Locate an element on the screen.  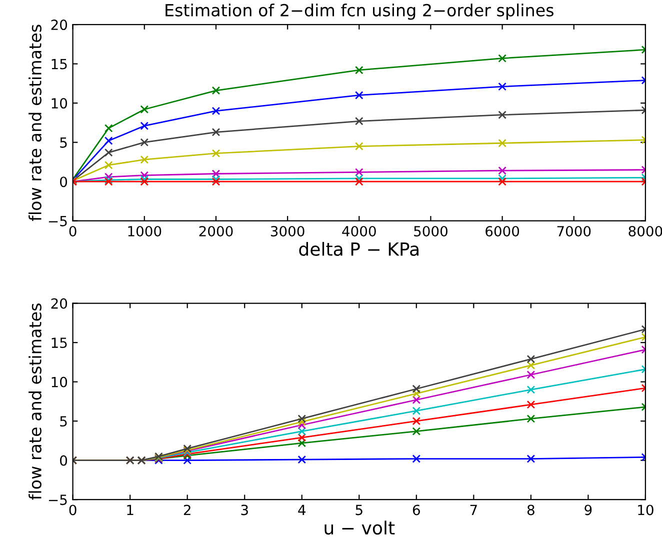
x-axis-title: u − volt is located at coordinates (359, 527).